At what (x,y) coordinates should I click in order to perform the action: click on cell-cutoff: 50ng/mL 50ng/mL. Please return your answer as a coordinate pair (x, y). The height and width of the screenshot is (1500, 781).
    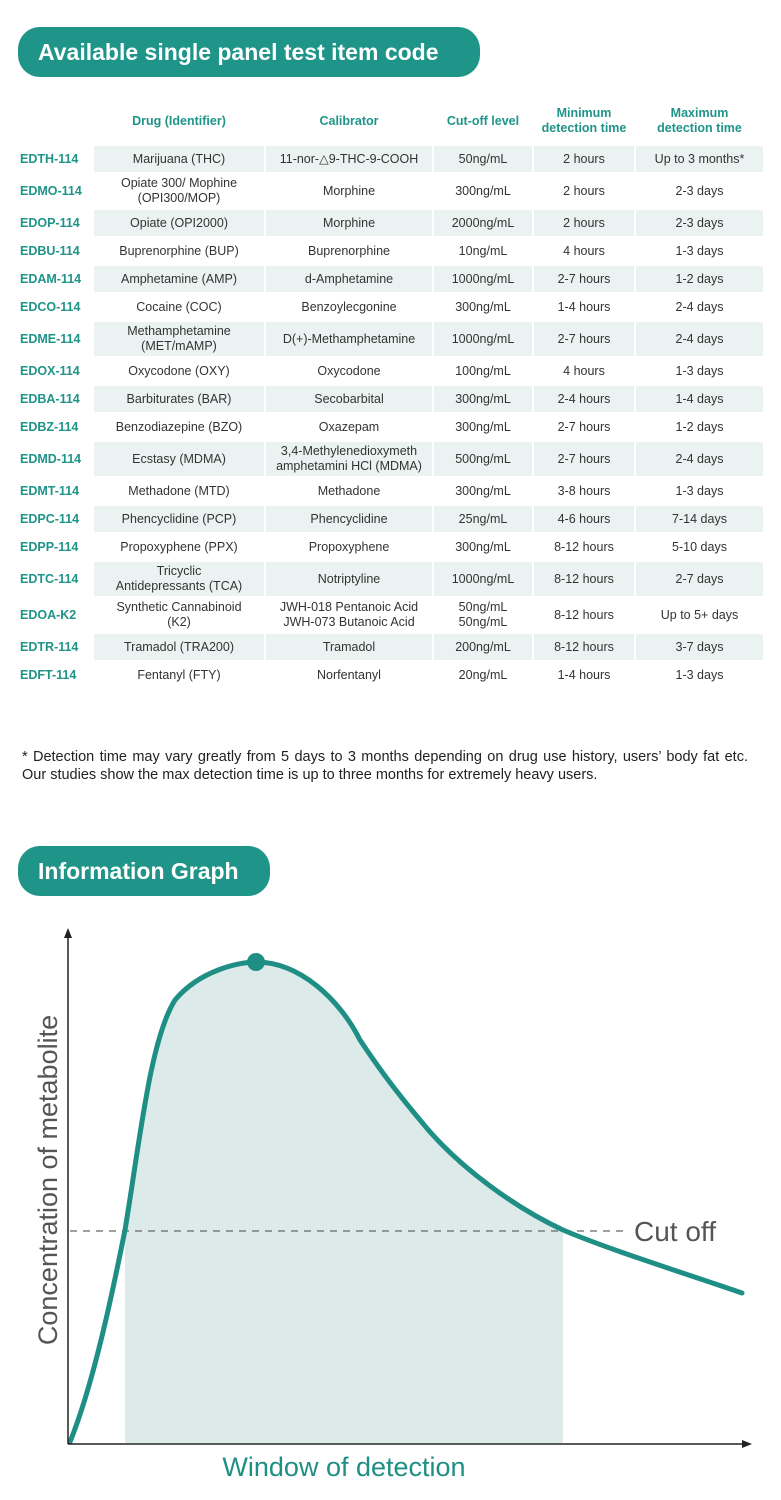
    Looking at the image, I should click on (483, 615).